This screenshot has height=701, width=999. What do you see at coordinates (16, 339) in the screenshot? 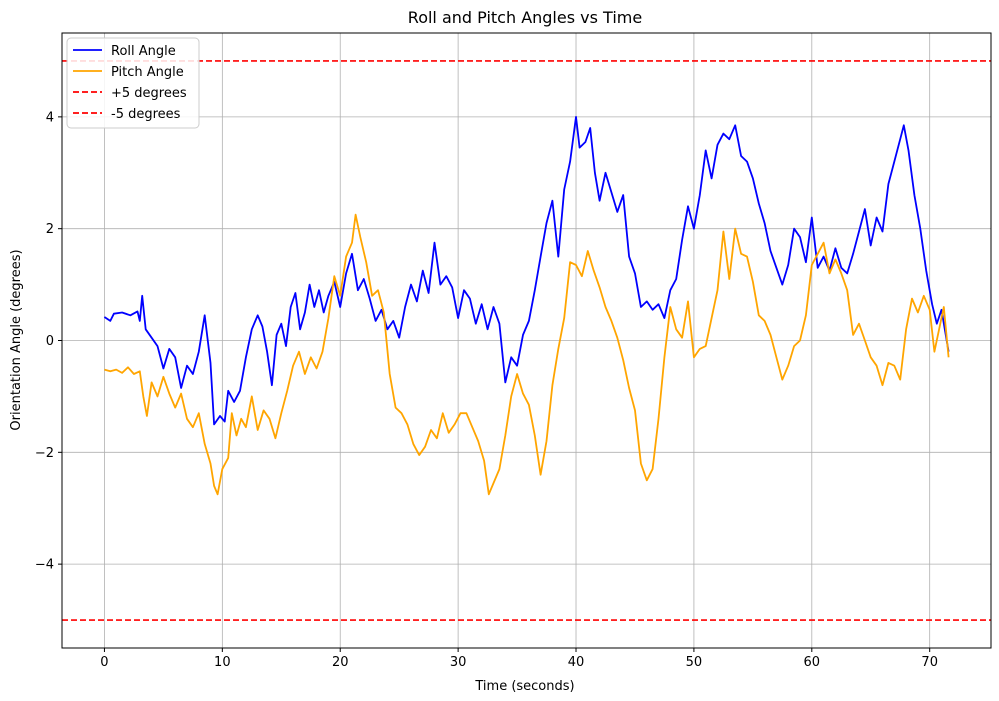
I see `y-axis-label: Orientation Angle (degrees)` at bounding box center [16, 339].